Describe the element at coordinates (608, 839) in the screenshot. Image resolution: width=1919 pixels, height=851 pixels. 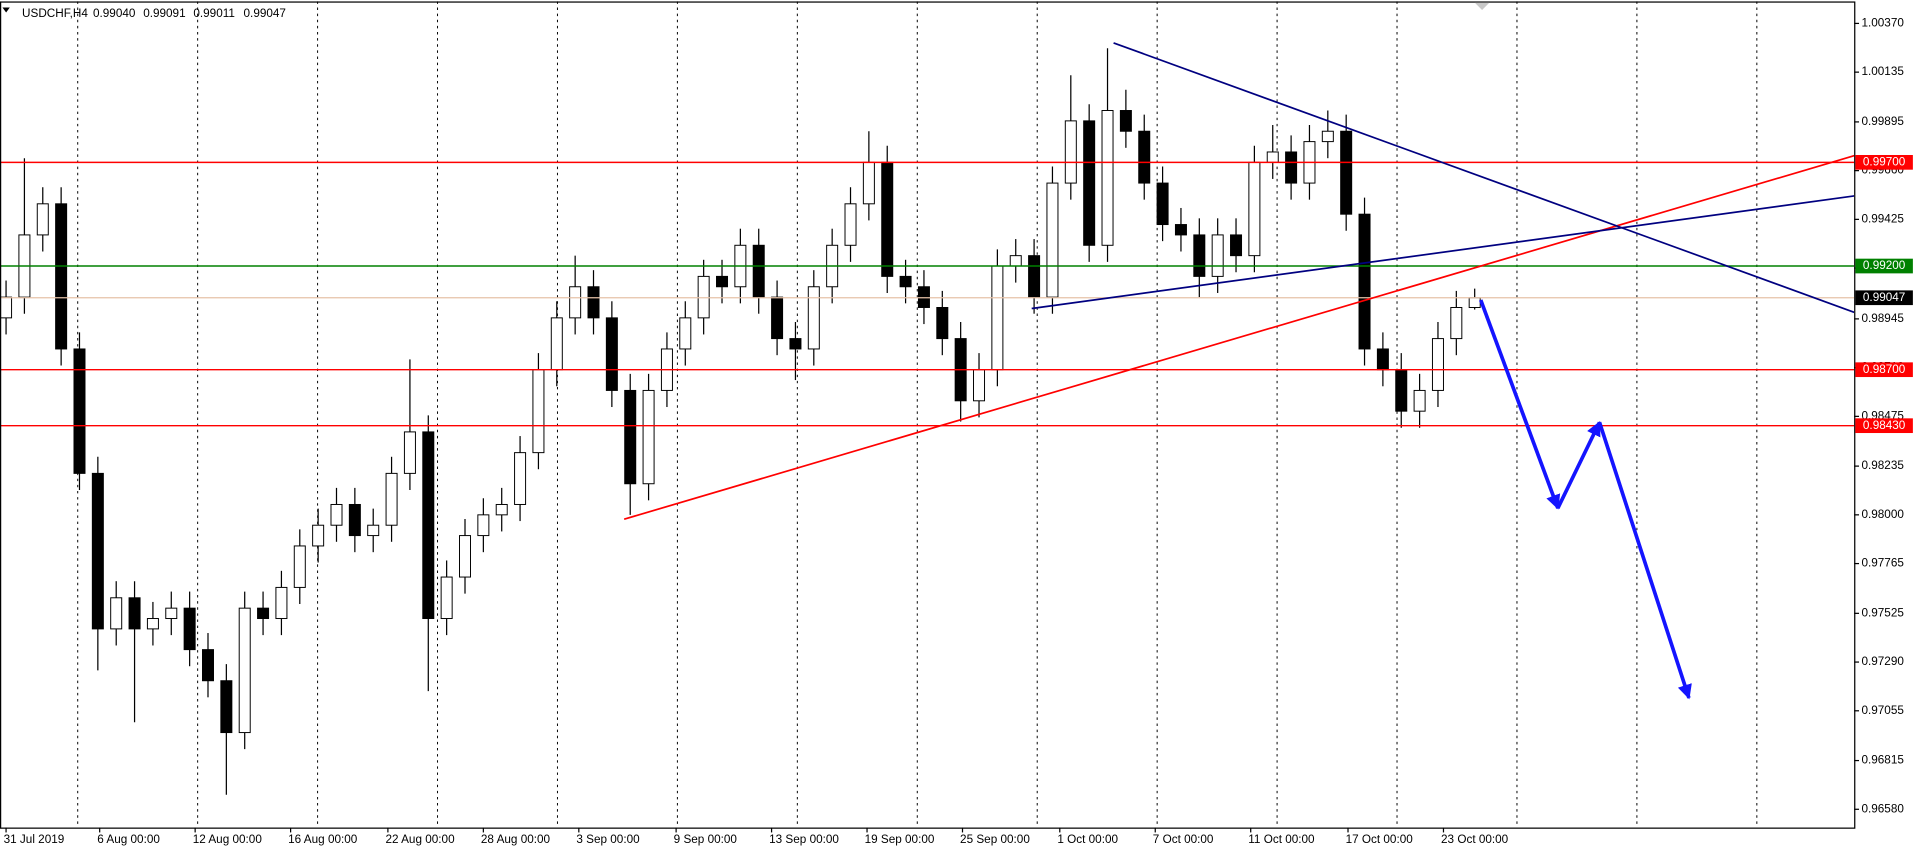
I see `x-tick-label: 3 Sep 00:00` at that location.